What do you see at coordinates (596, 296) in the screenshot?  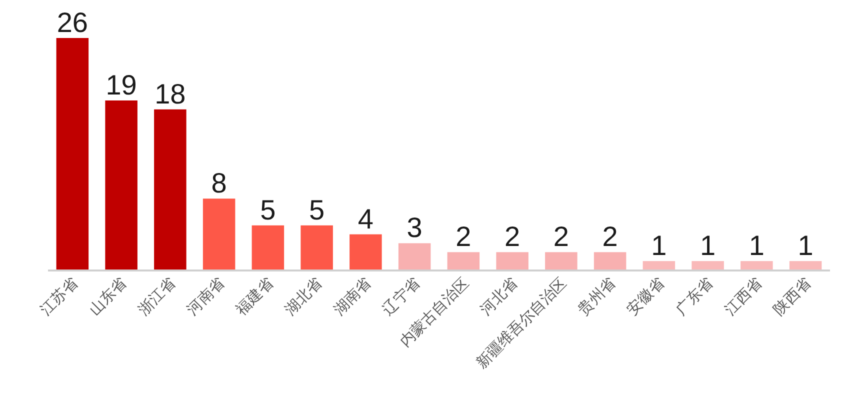 I see `x-tick-label: 贵州省` at bounding box center [596, 296].